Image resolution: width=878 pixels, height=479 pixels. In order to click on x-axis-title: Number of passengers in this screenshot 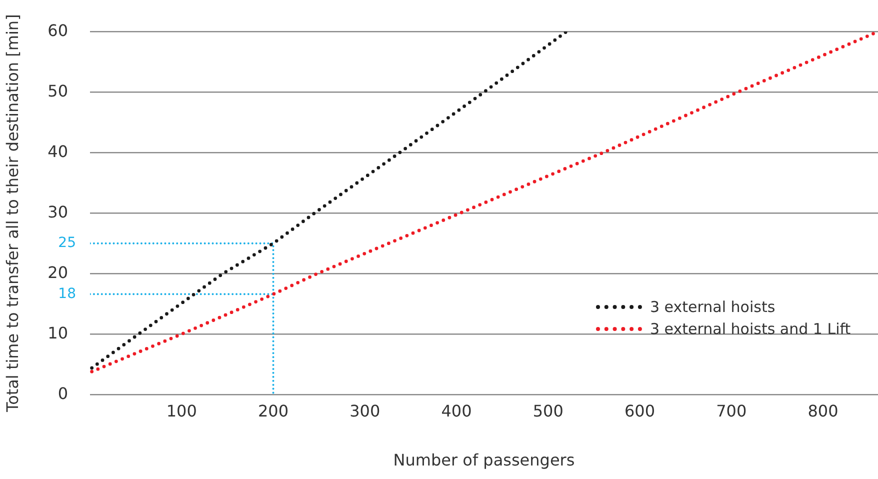, I will do `click(484, 460)`.